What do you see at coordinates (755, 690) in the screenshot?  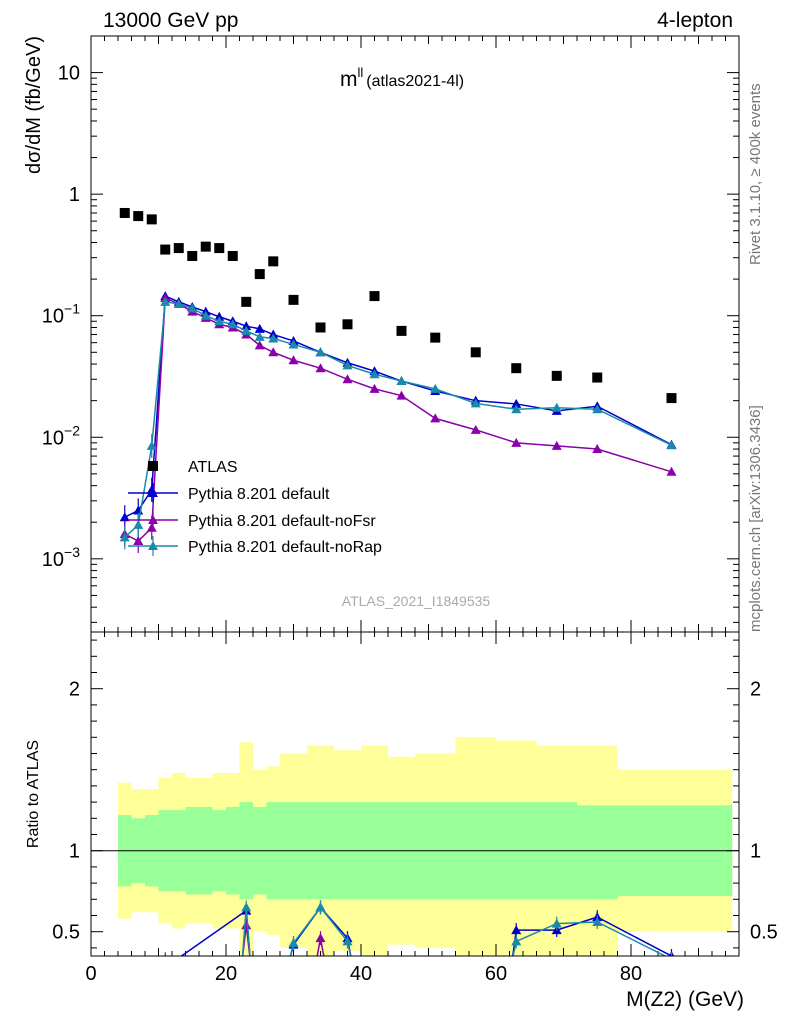 I see `ratio-y-tick-label-right: 2` at bounding box center [755, 690].